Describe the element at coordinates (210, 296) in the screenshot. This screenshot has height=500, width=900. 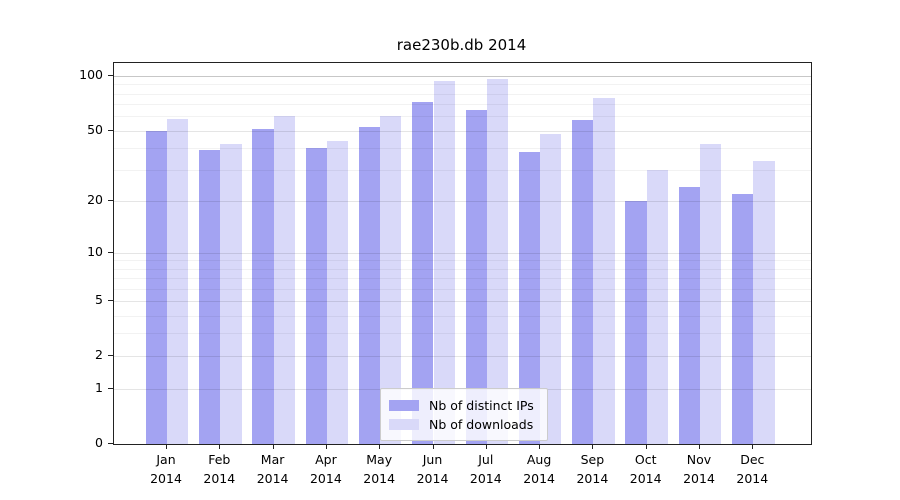
I see `bar-distinct-ips-feb` at that location.